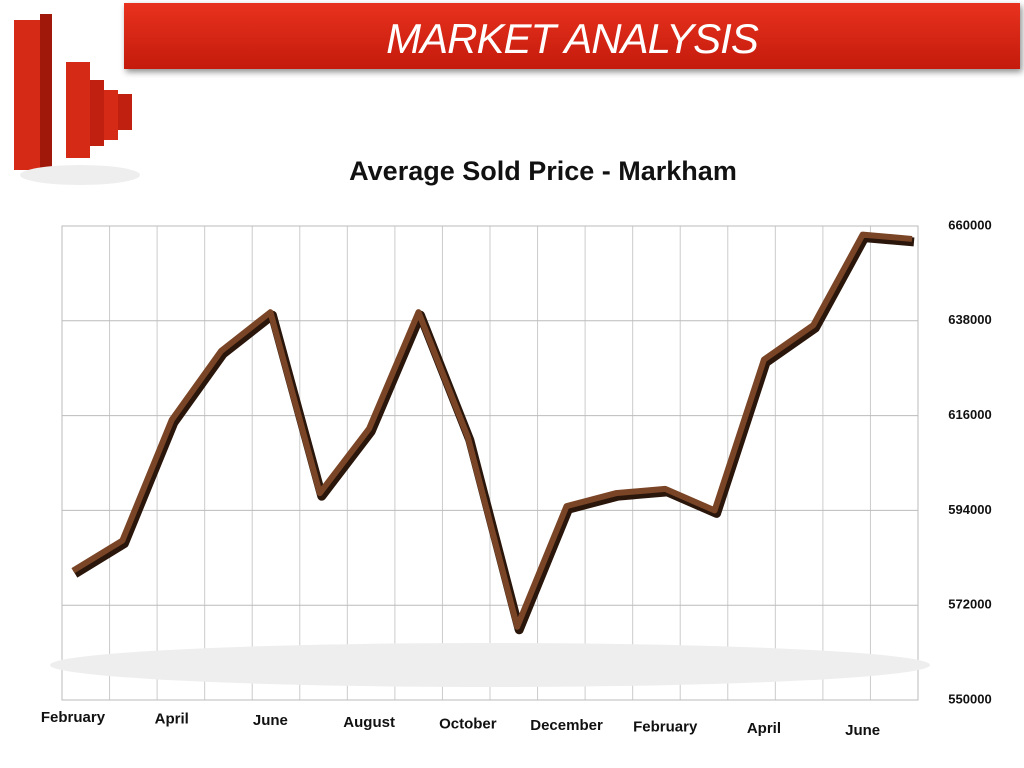 Image resolution: width=1024 pixels, height=768 pixels. I want to click on y-tick-label: 572000, so click(969, 604).